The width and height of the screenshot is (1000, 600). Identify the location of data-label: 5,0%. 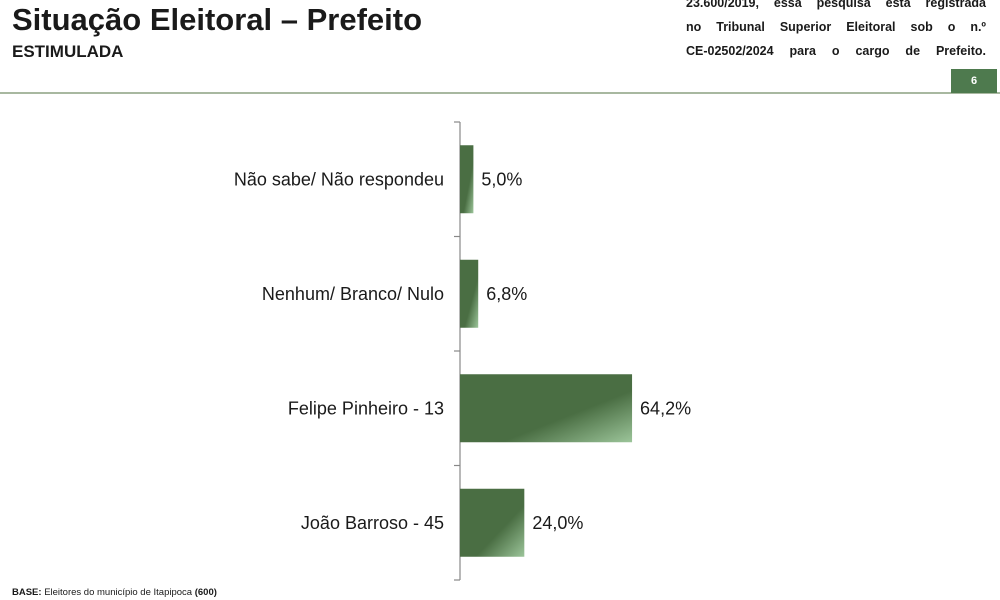
(501, 179).